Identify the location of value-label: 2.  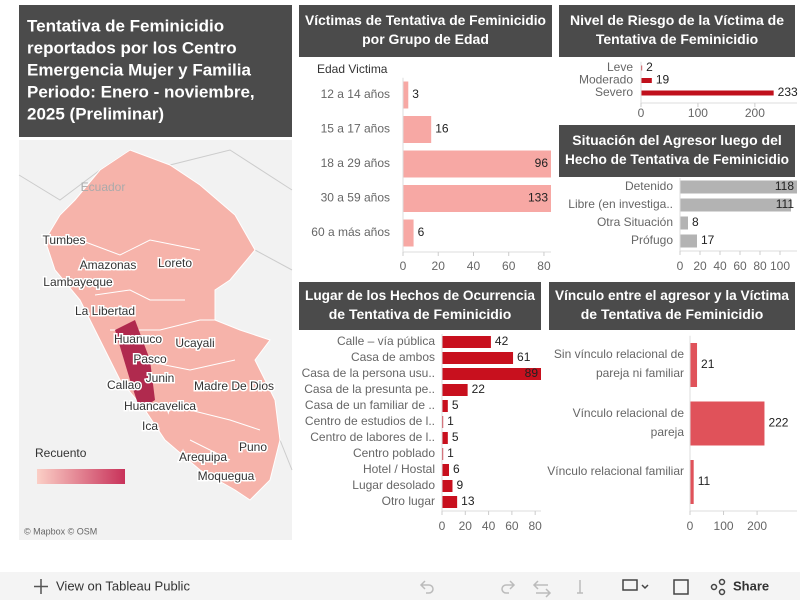
(649, 67).